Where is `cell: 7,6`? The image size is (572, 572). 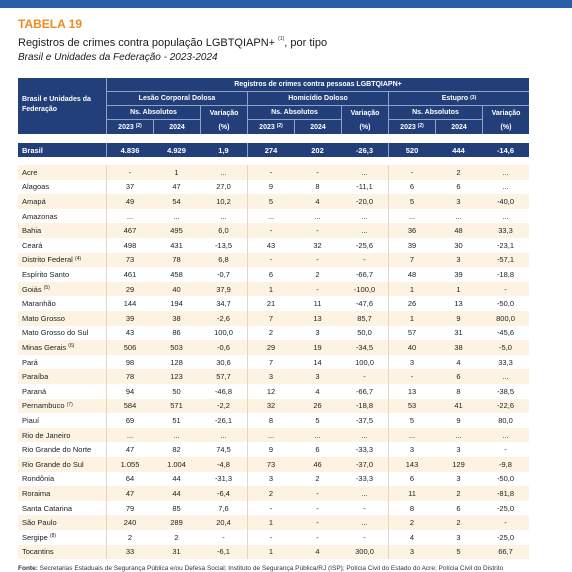
cell: 7,6 is located at coordinates (223, 508).